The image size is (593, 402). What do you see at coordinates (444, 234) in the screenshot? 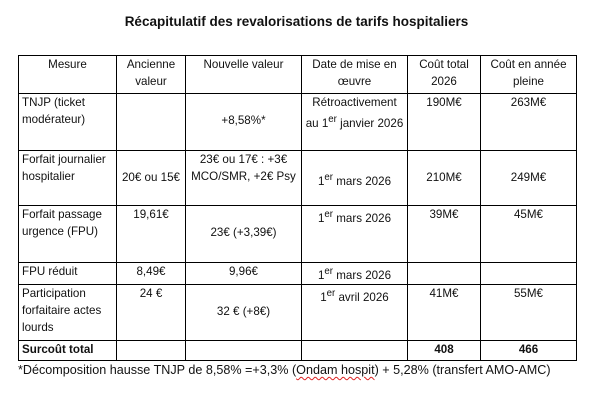
I see `cell-cout-2026: 39M€` at bounding box center [444, 234].